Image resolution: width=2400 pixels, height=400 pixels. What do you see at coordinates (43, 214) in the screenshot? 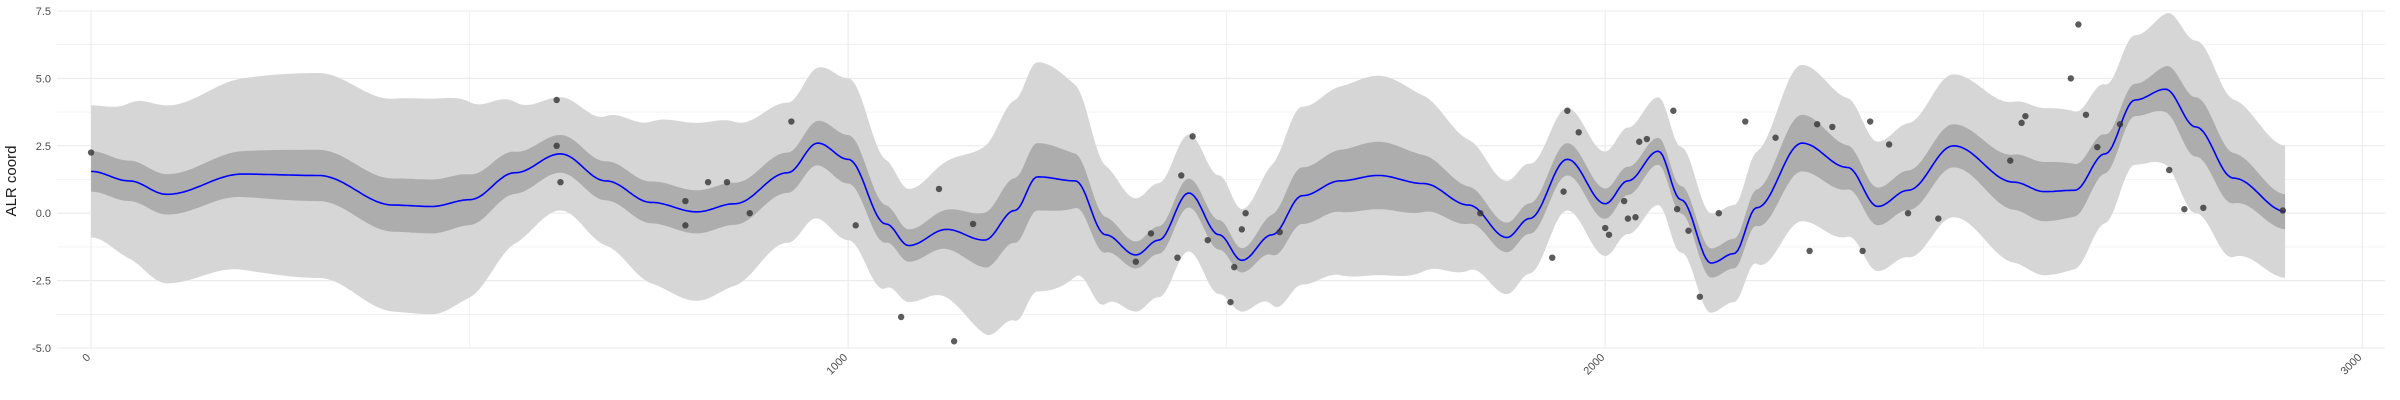
I see `y-tick-label: 0.0` at bounding box center [43, 214].